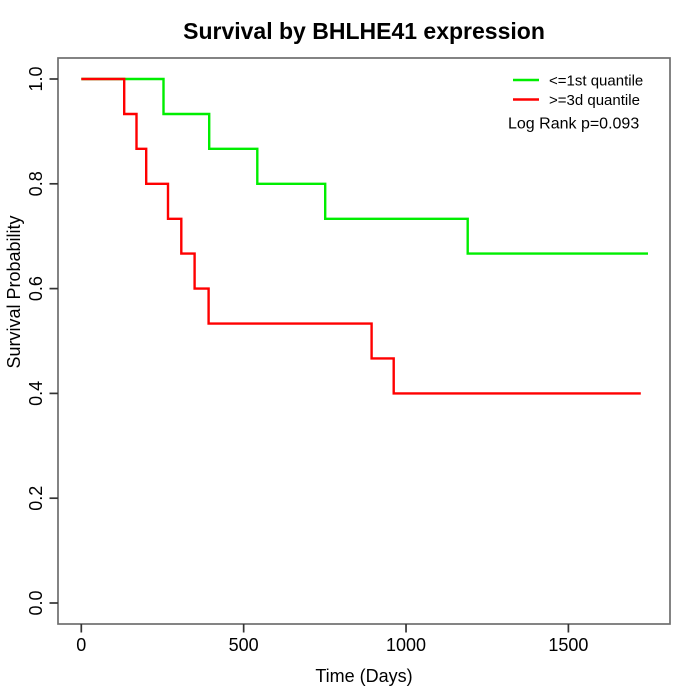  I want to click on y-tick-label: 0.8, so click(36, 183).